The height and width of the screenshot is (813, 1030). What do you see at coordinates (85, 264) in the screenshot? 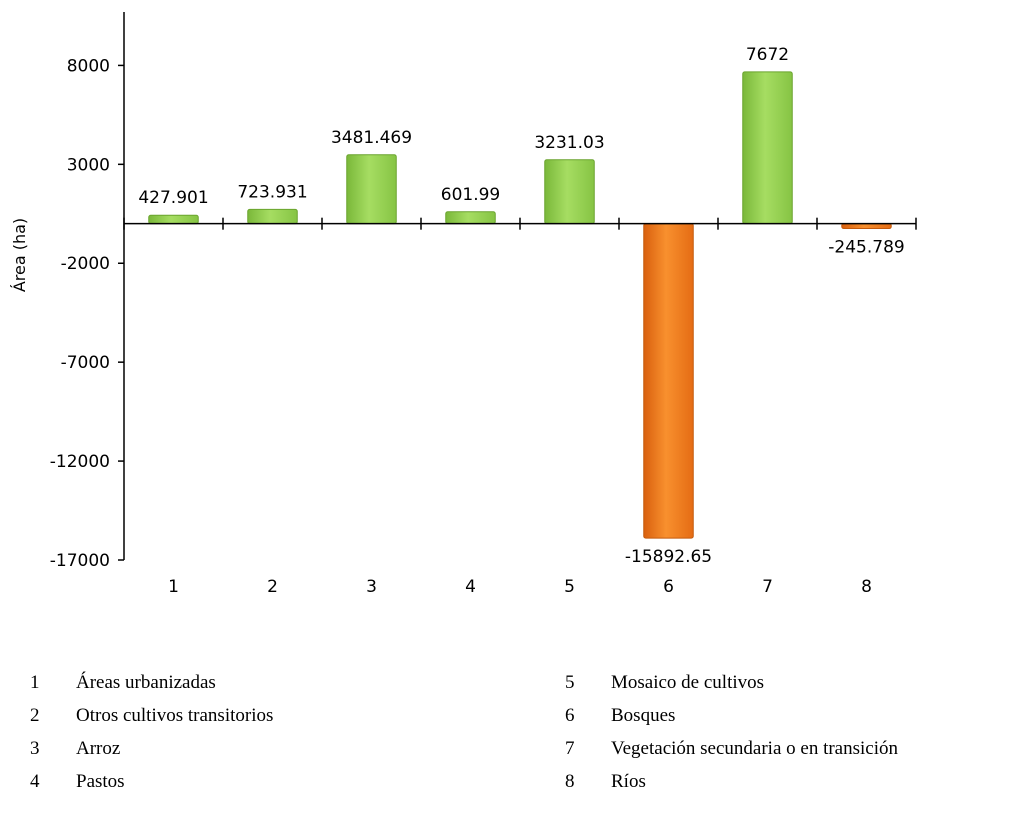
I see `y-tick-label: -2000` at bounding box center [85, 264].